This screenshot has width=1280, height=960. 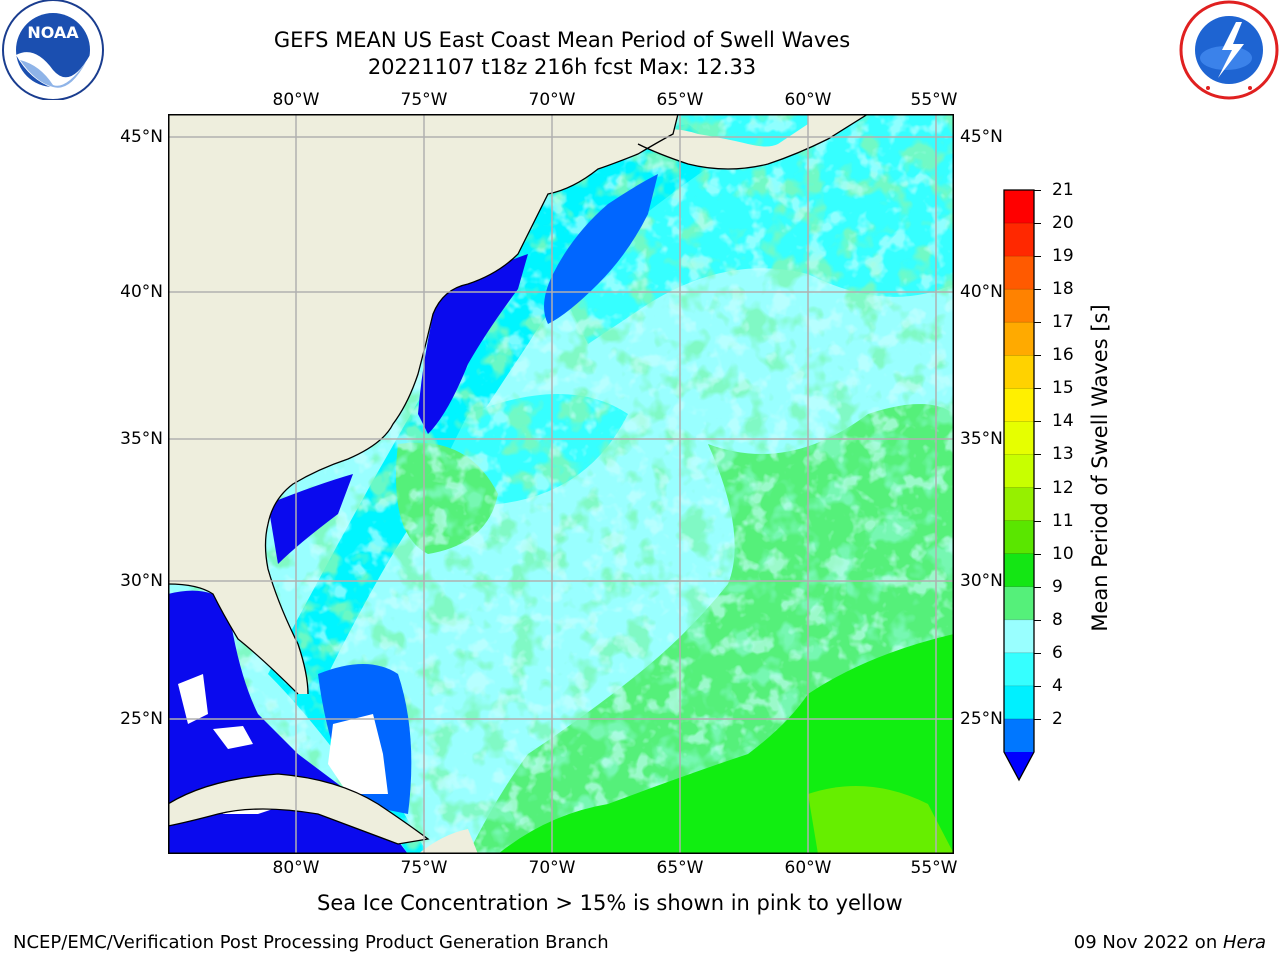 What do you see at coordinates (1100, 468) in the screenshot?
I see `colorbar-label: Mean Period of Swell Waves [s]` at bounding box center [1100, 468].